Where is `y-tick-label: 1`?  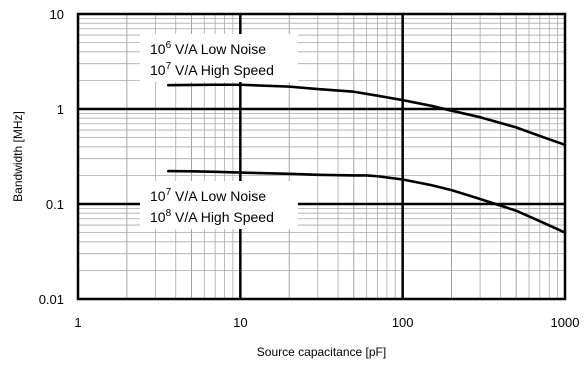 y-tick-label: 1 is located at coordinates (60, 109).